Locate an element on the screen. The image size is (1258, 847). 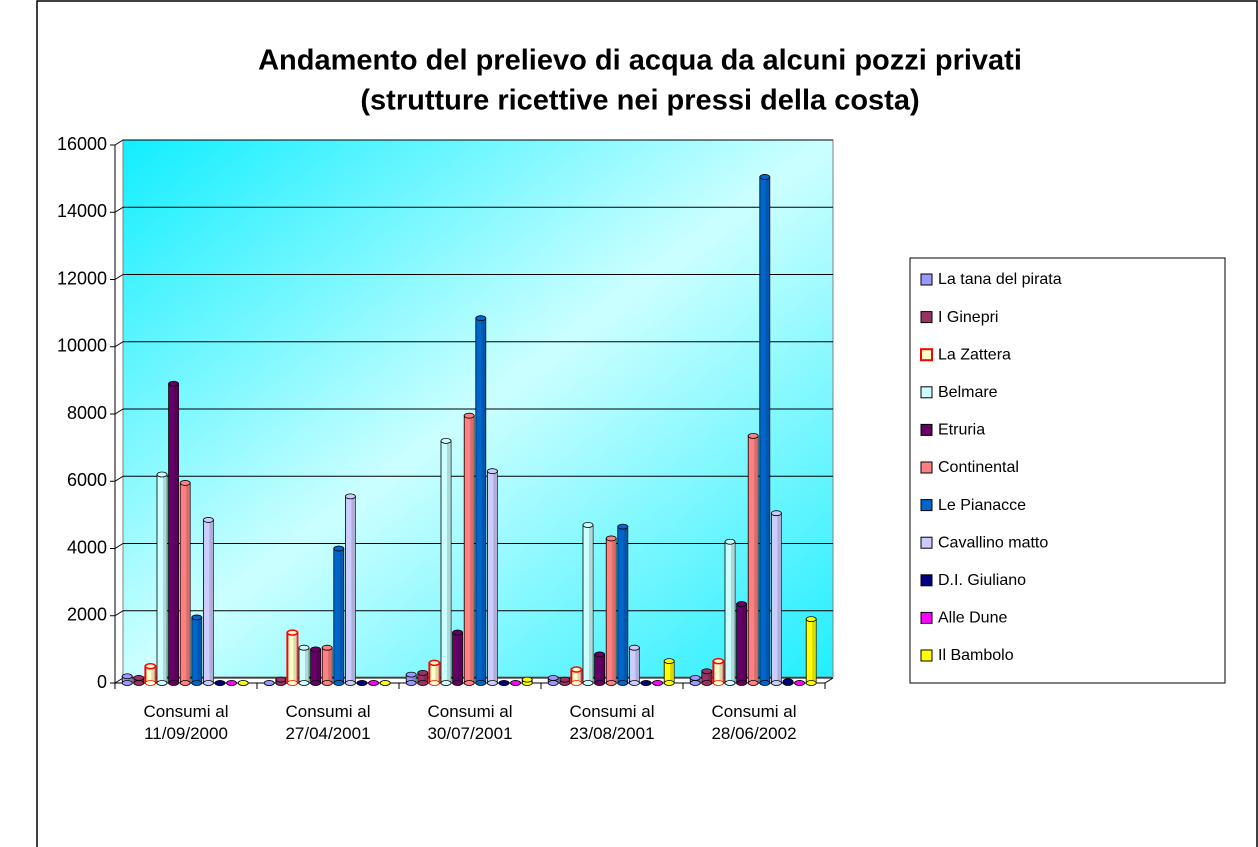
y-tick-label: 2000 is located at coordinates (87, 615).